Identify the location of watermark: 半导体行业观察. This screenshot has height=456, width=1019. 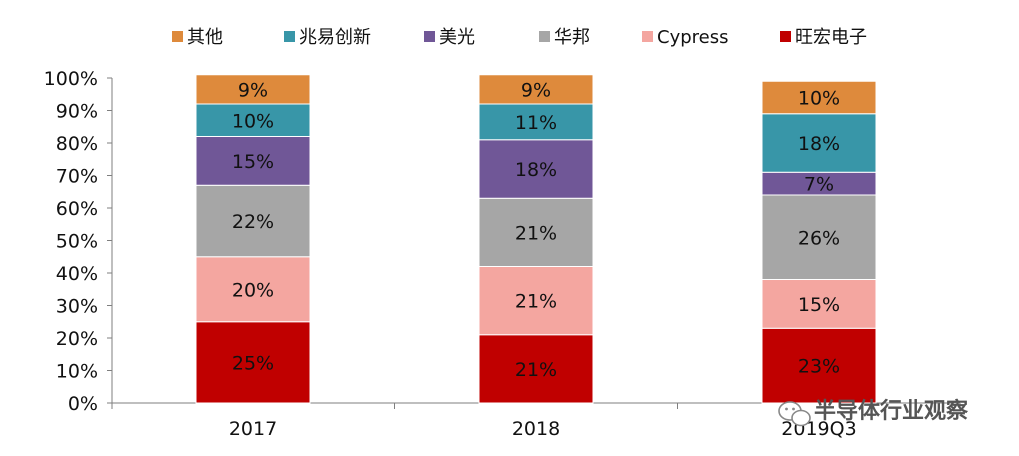
(873, 412).